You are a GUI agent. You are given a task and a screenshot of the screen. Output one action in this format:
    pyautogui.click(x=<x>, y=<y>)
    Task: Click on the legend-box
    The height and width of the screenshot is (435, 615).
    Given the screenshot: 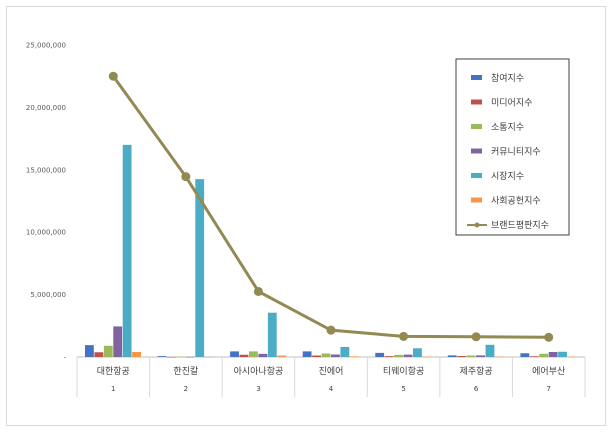 What is the action you would take?
    pyautogui.click(x=512, y=147)
    